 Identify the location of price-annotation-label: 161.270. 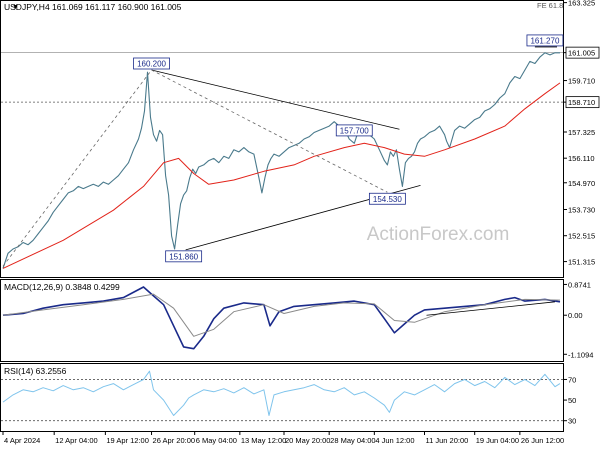
(544, 40).